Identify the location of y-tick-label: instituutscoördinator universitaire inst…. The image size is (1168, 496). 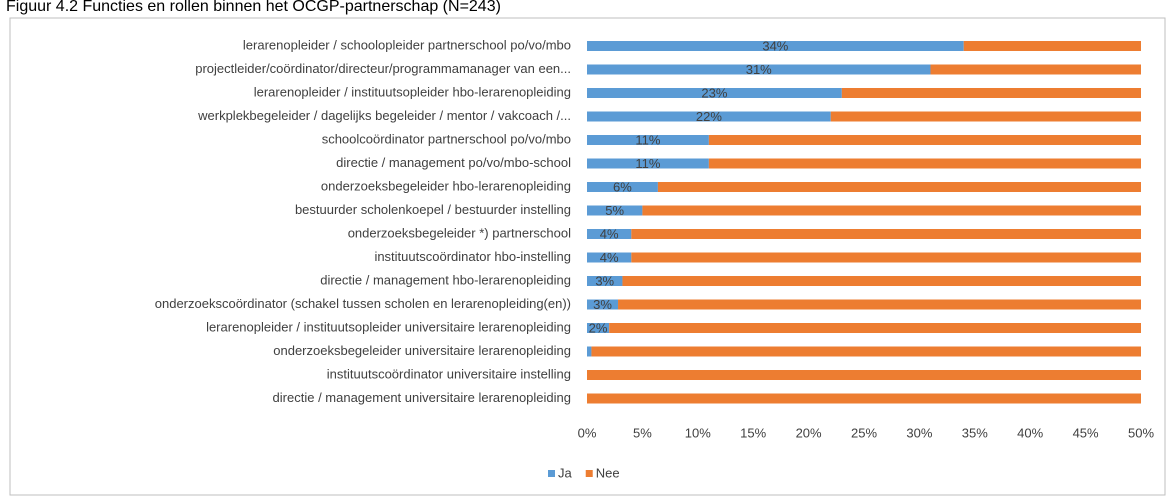
(449, 373).